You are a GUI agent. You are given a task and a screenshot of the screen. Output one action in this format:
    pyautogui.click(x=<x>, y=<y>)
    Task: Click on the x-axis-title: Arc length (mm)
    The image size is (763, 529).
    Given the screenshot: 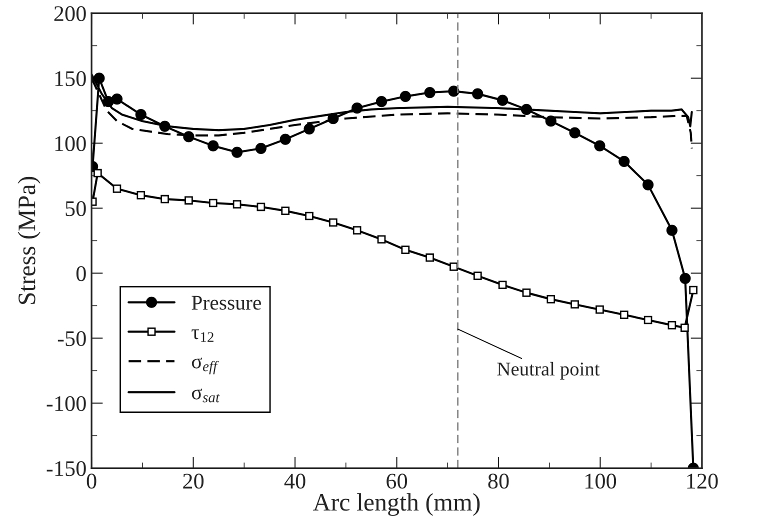 What is the action you would take?
    pyautogui.click(x=396, y=504)
    